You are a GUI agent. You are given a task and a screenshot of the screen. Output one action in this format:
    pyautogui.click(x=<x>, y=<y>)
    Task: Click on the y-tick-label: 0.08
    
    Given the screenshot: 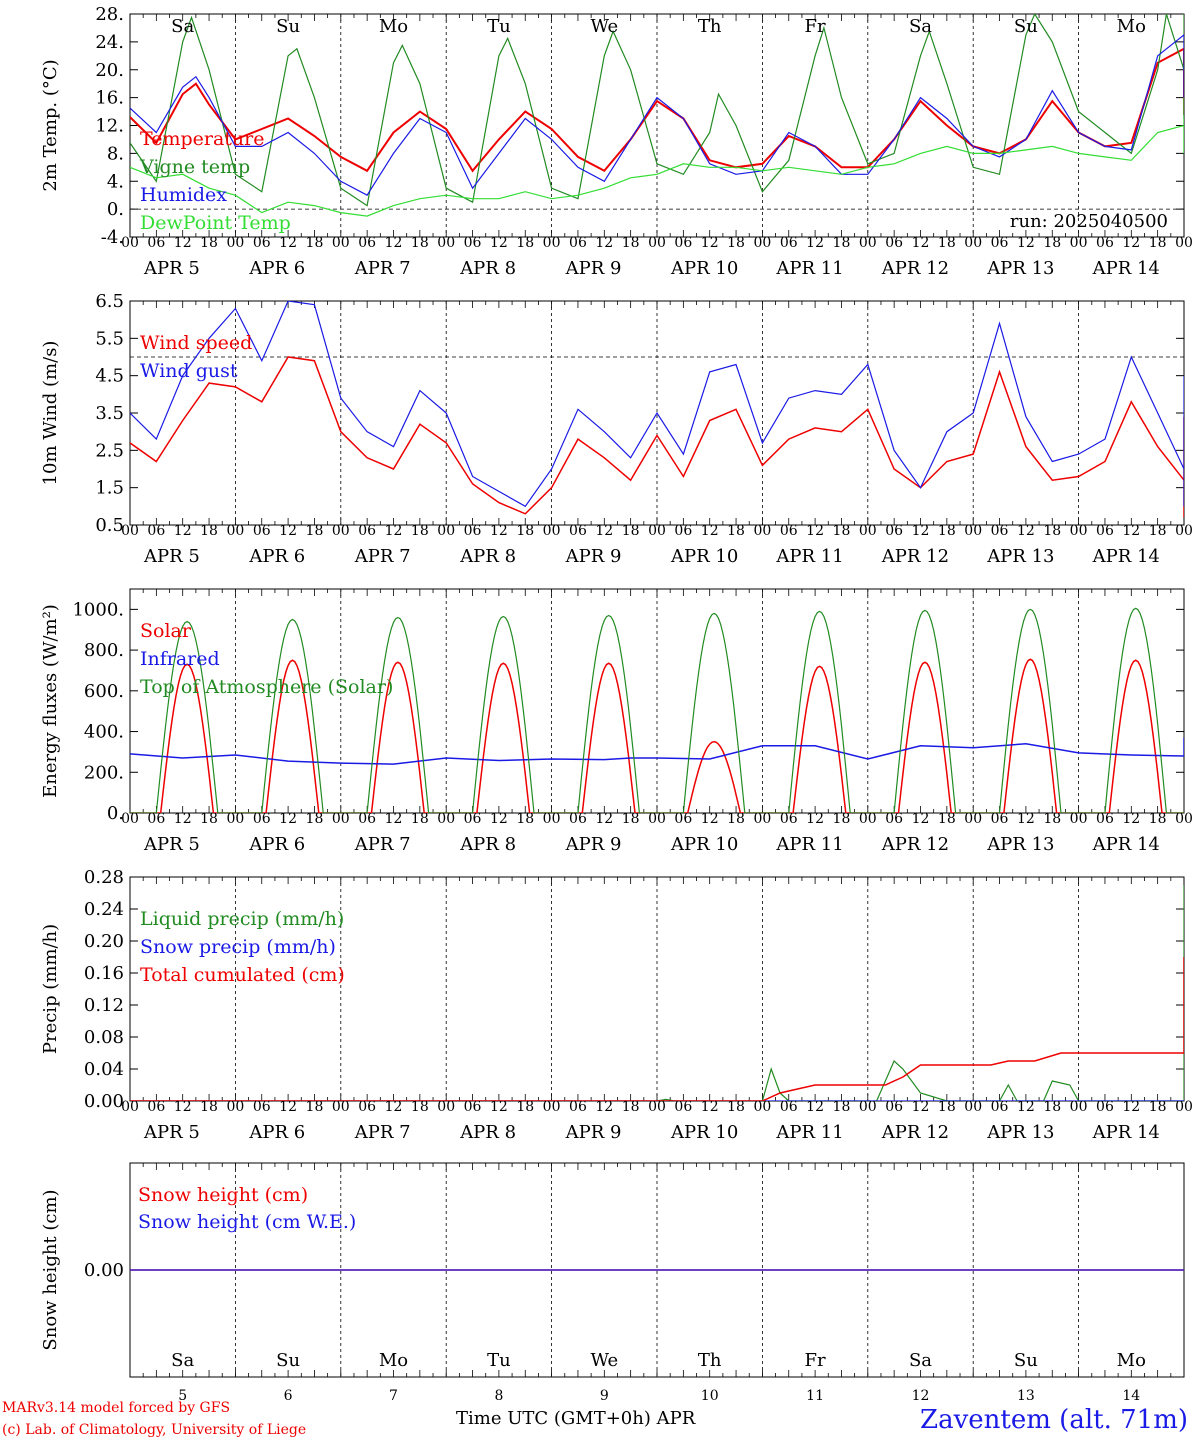 What is the action you would take?
    pyautogui.click(x=104, y=1037)
    